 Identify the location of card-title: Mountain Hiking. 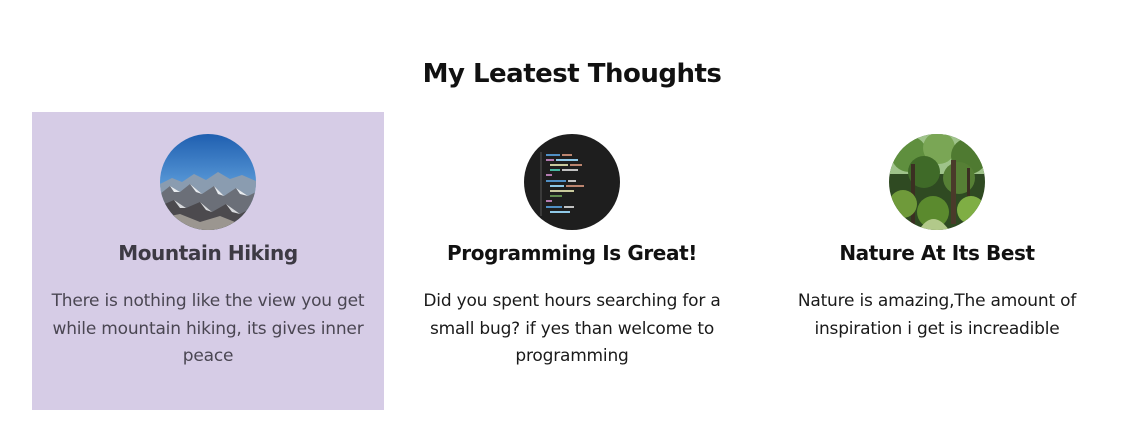
(208, 253).